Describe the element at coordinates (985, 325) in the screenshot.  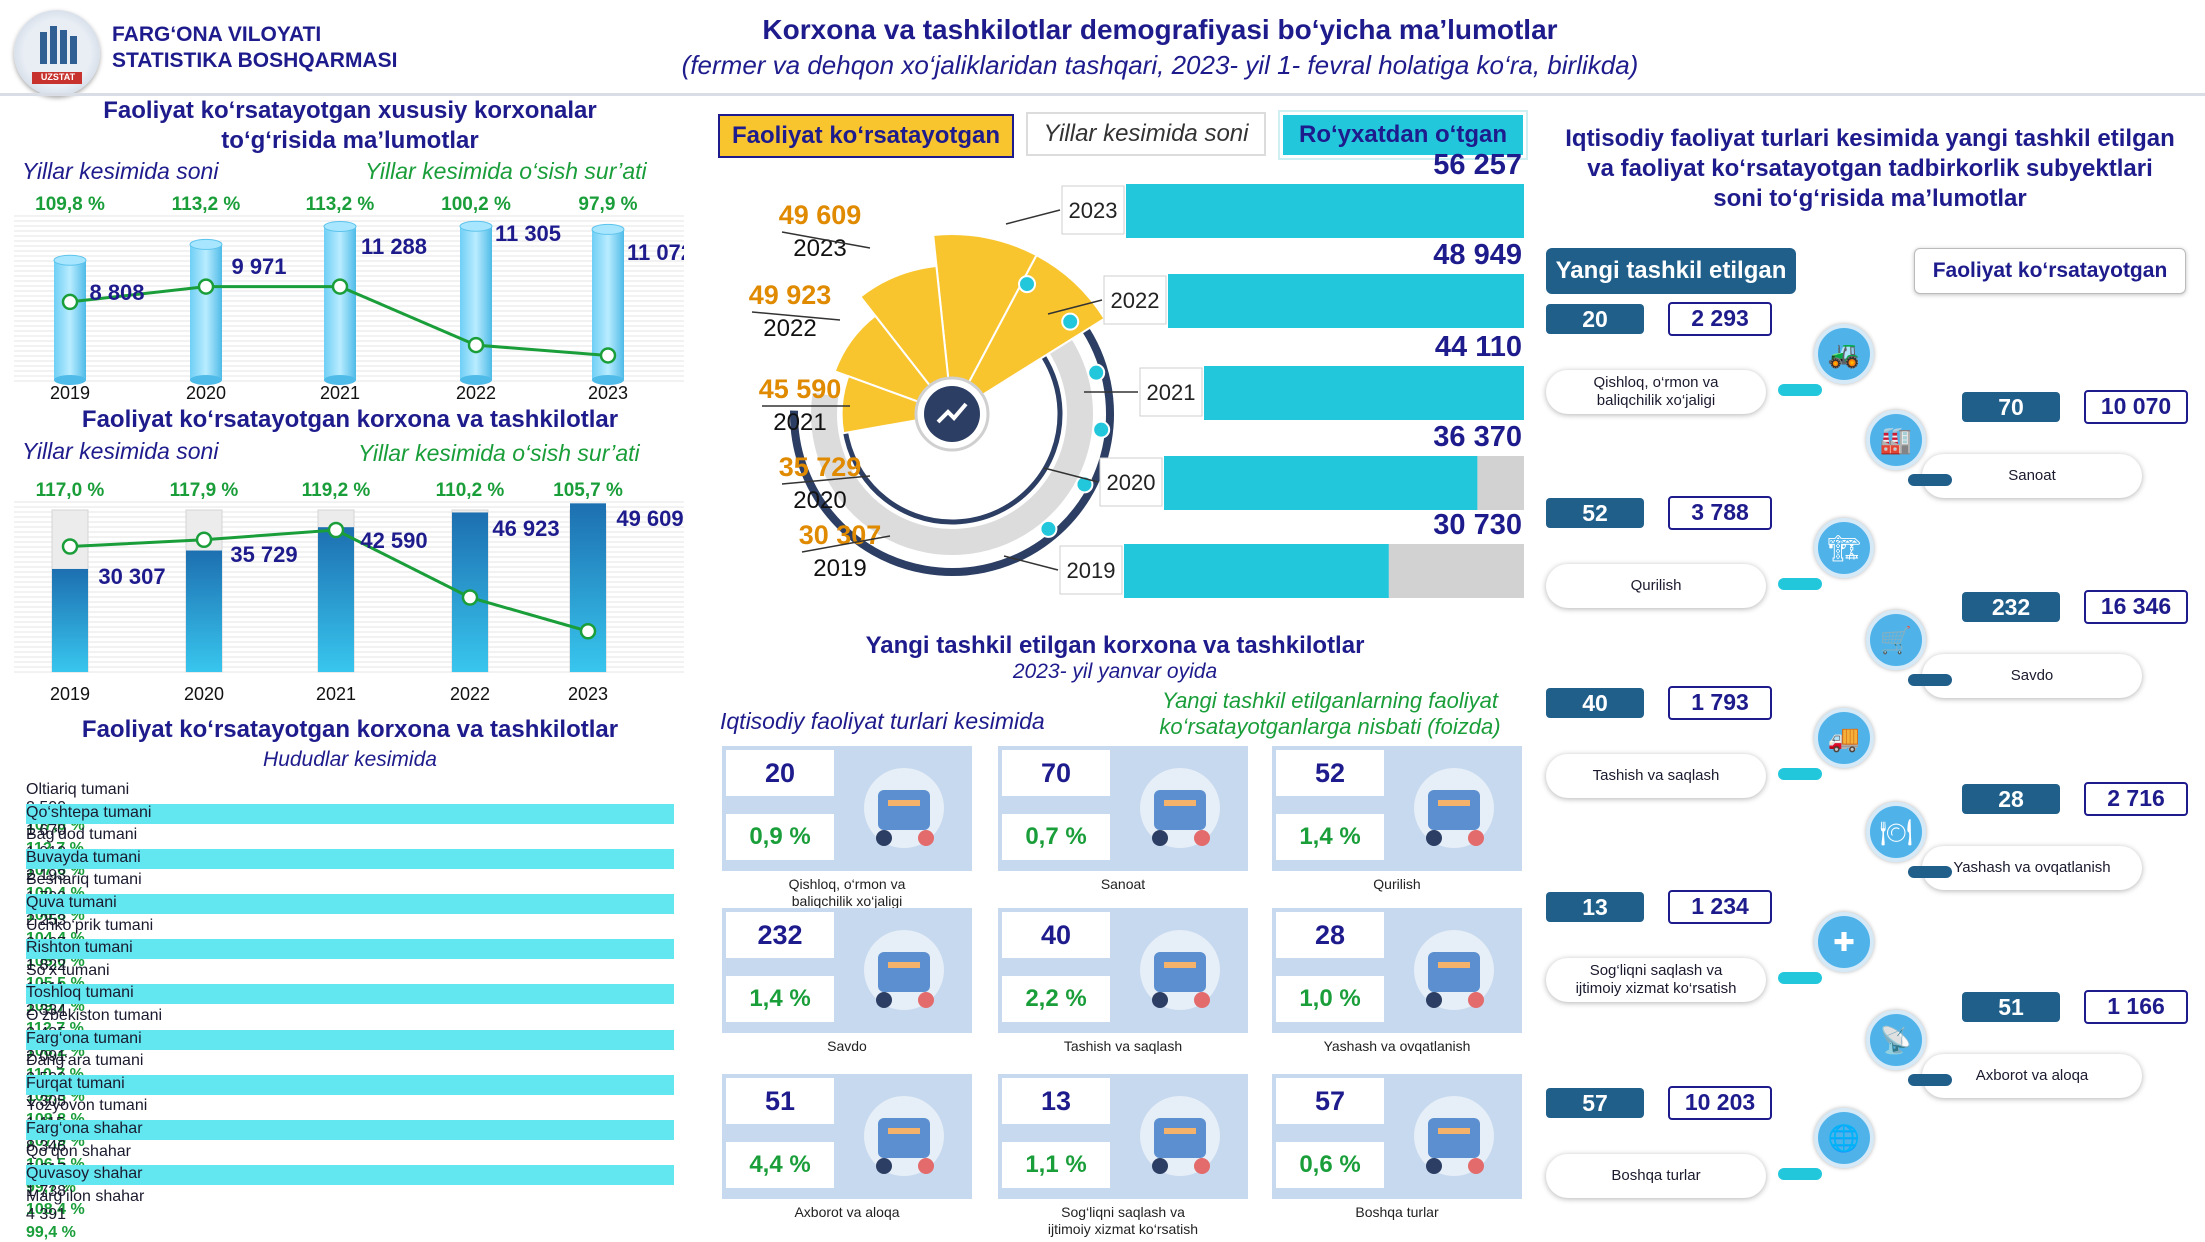
I see `active-segment-2022` at that location.